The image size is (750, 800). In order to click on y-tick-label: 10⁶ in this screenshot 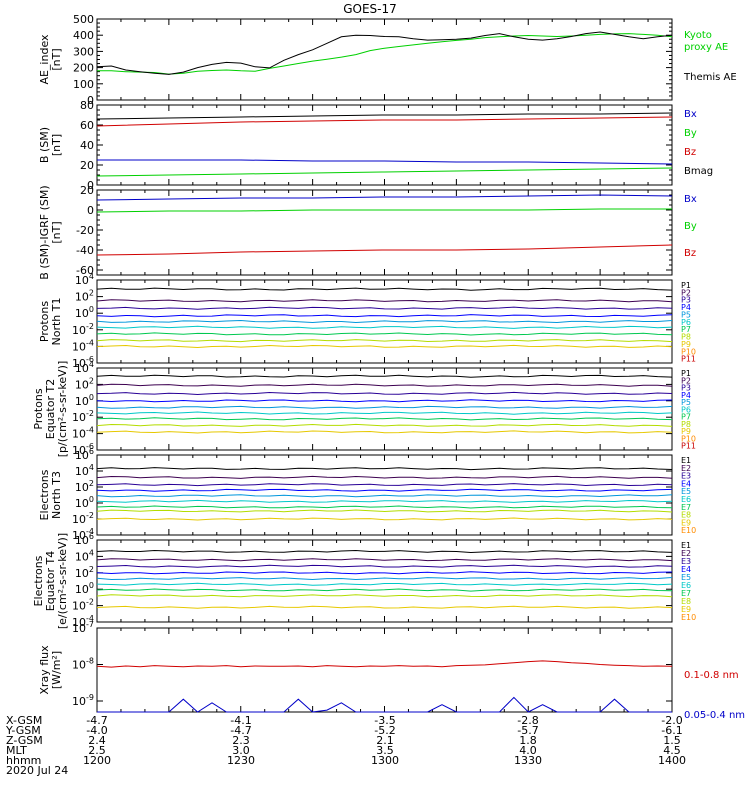, I will do `click(84, 454)`.